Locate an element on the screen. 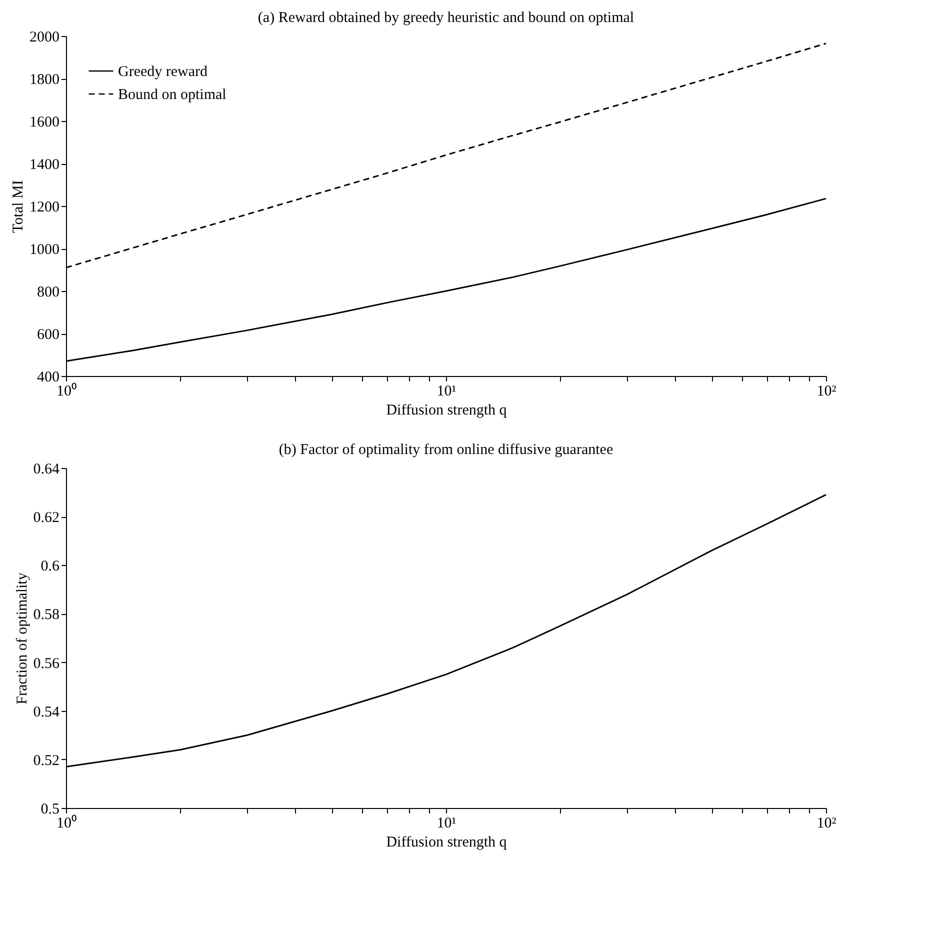 This screenshot has width=936, height=944. y-tick-label: 1000 is located at coordinates (45, 250).